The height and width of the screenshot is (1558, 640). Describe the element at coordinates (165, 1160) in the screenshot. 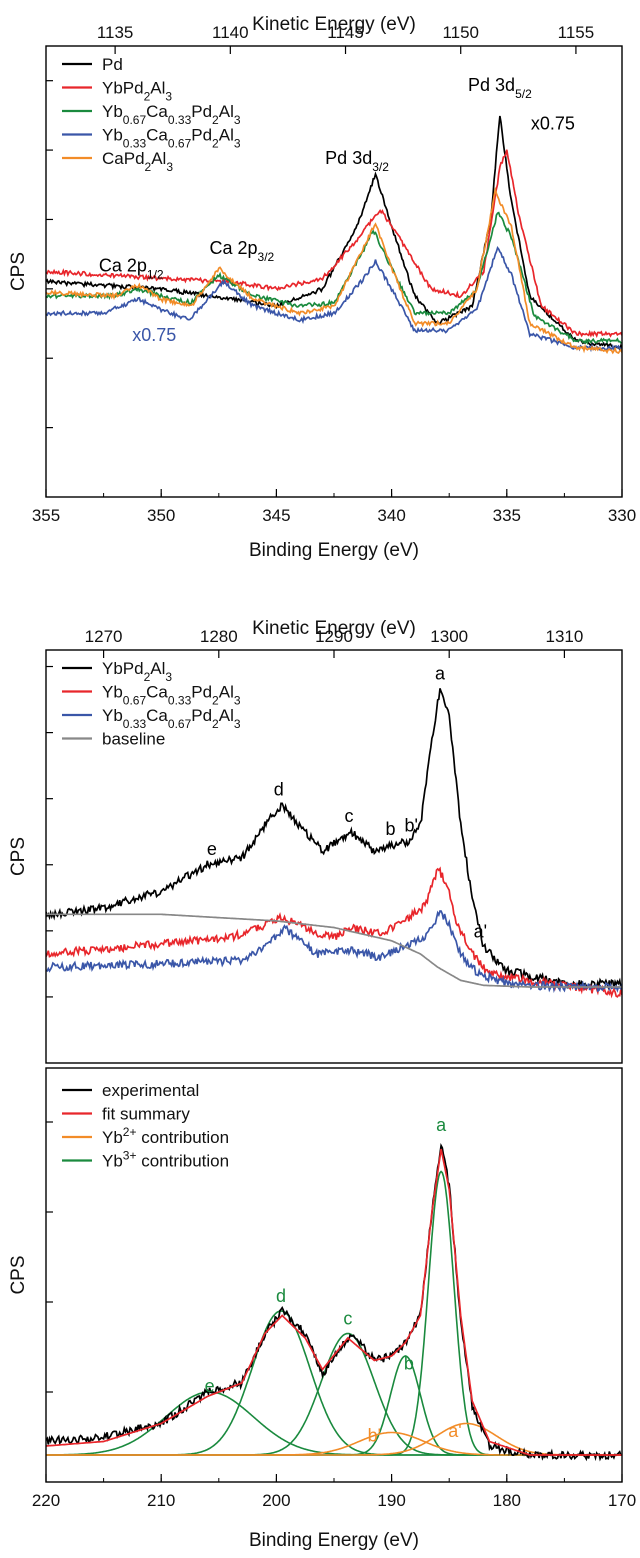

I see `legend-label: Yb3+ contribution` at that location.